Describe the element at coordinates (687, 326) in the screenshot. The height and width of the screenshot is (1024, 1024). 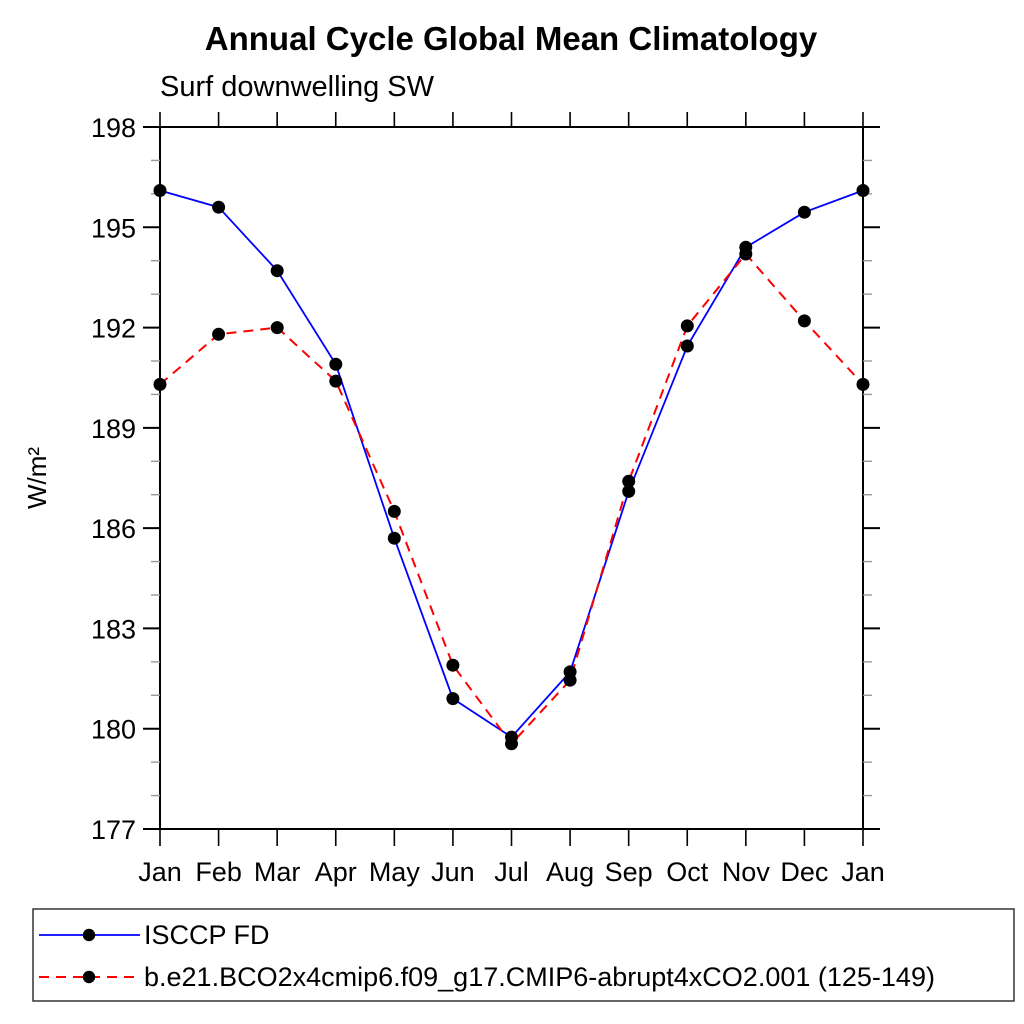
I see `data-point-1-Oct` at that location.